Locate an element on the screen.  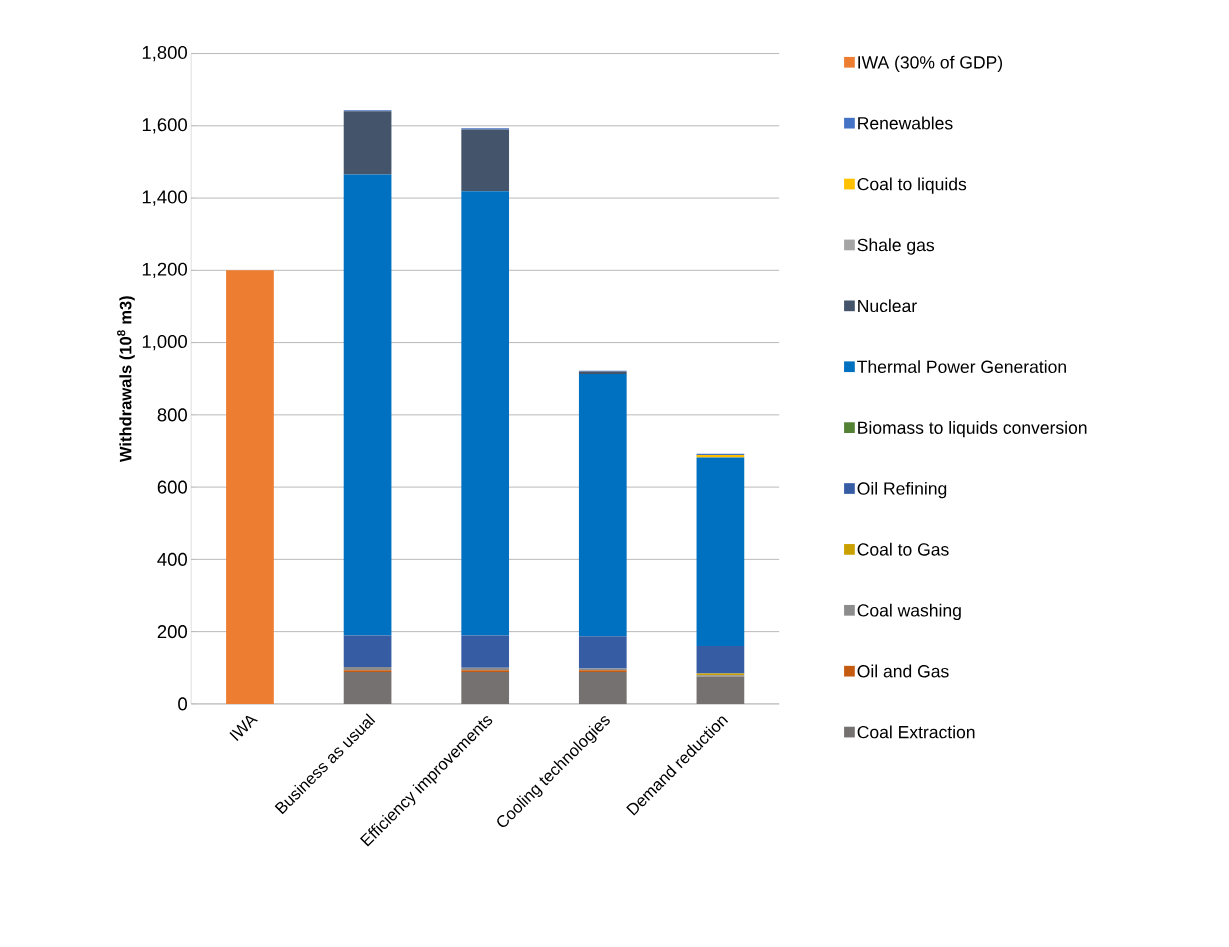
y-tick-label: 1,600 is located at coordinates (164, 126).